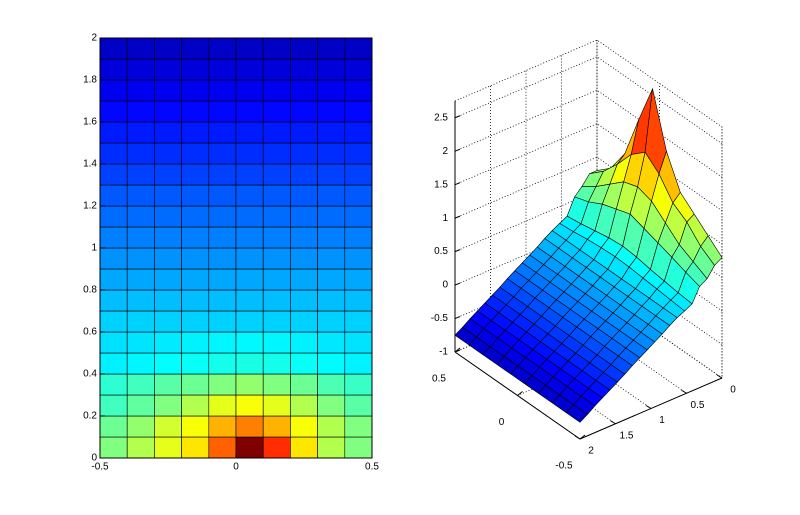 The image size is (800, 515). I want to click on surface-face, so click(576, 413).